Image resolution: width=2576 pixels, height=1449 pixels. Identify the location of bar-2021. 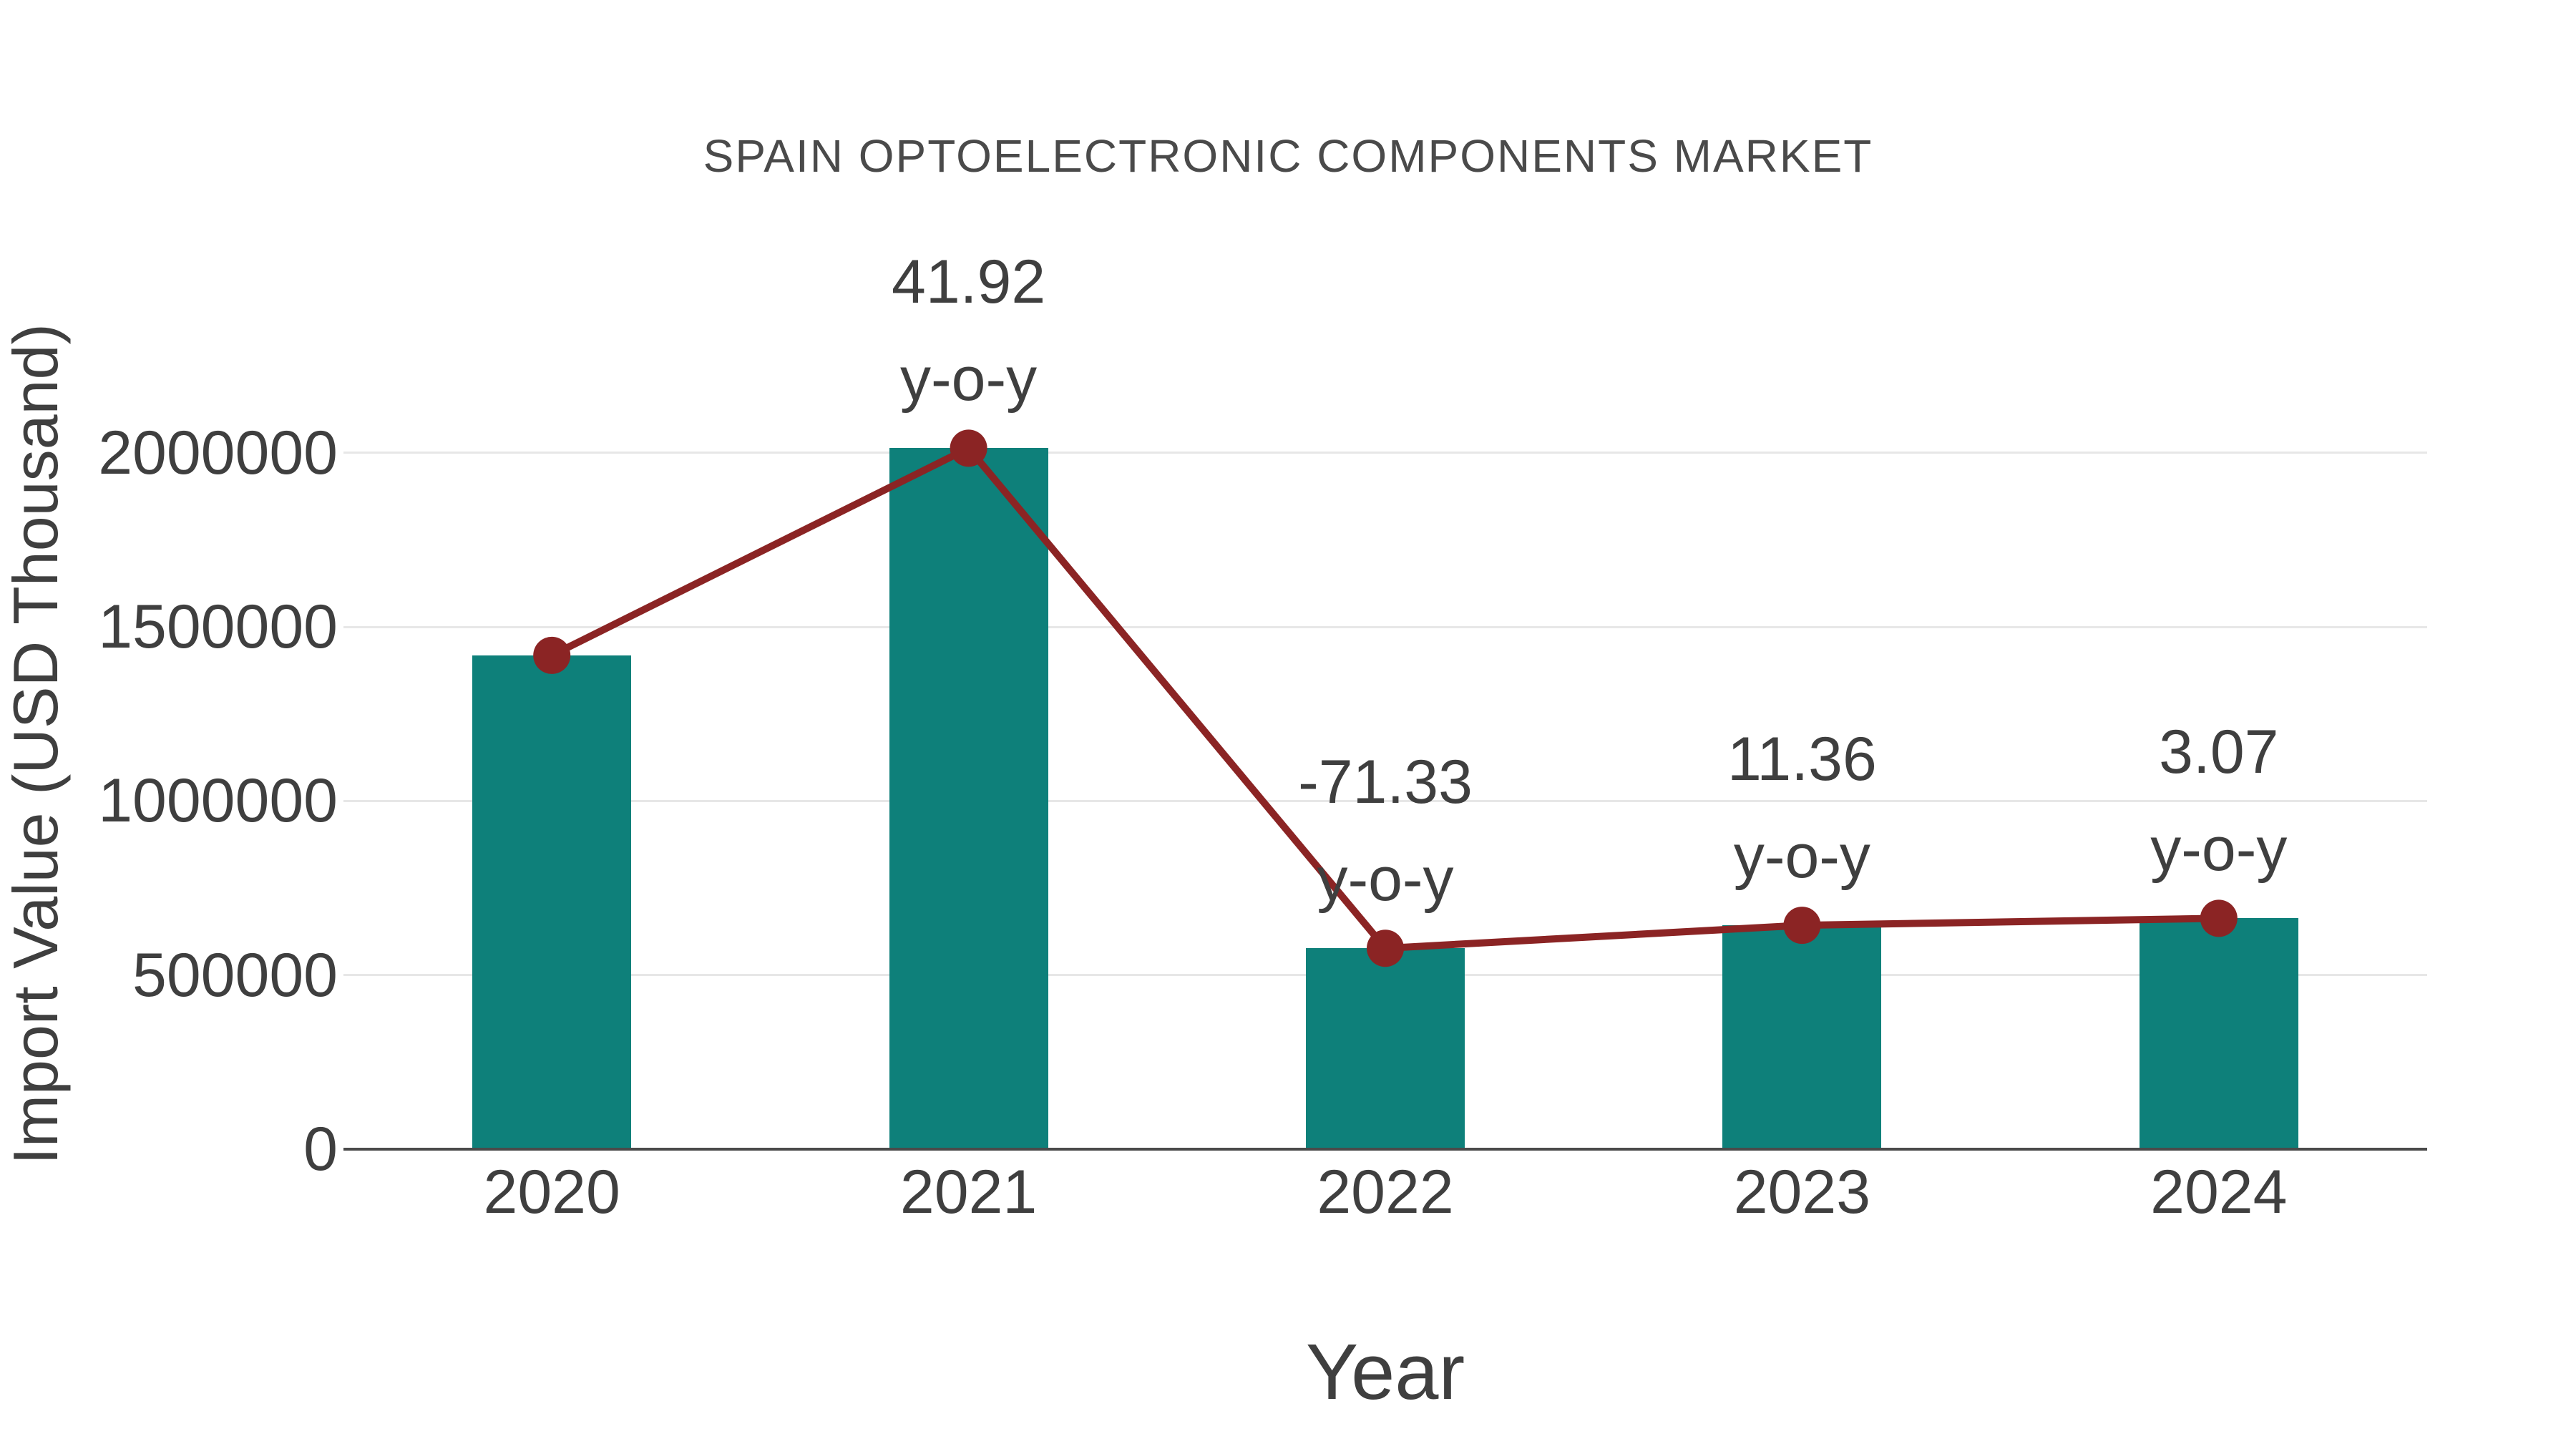
(968, 798).